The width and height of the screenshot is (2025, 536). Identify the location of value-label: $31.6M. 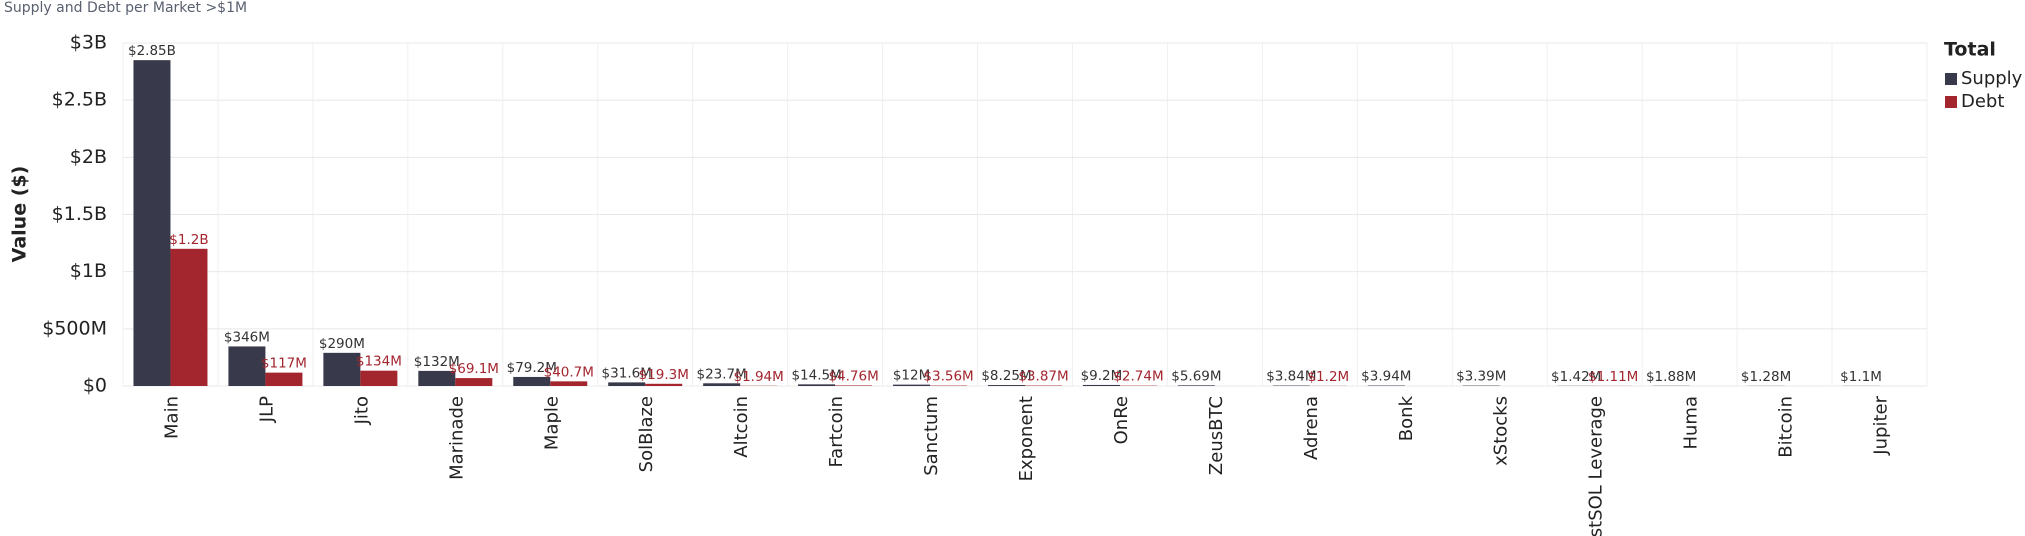
(627, 373).